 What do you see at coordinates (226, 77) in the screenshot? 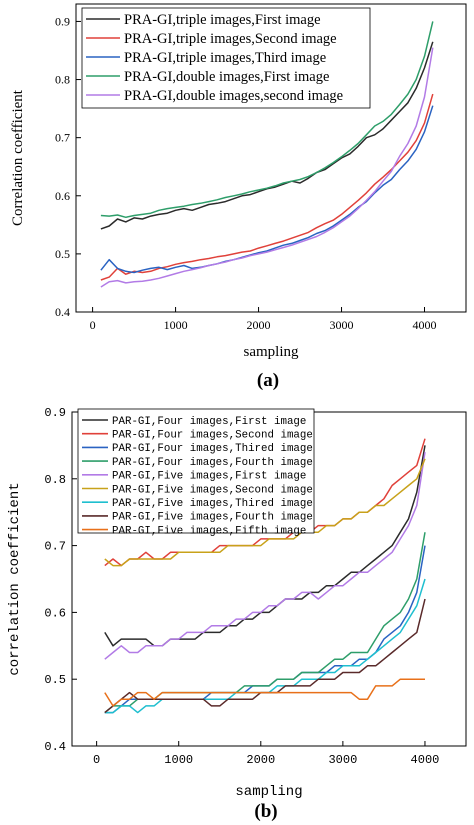
I see `legend-entry: PRA-GI,double images,First image` at bounding box center [226, 77].